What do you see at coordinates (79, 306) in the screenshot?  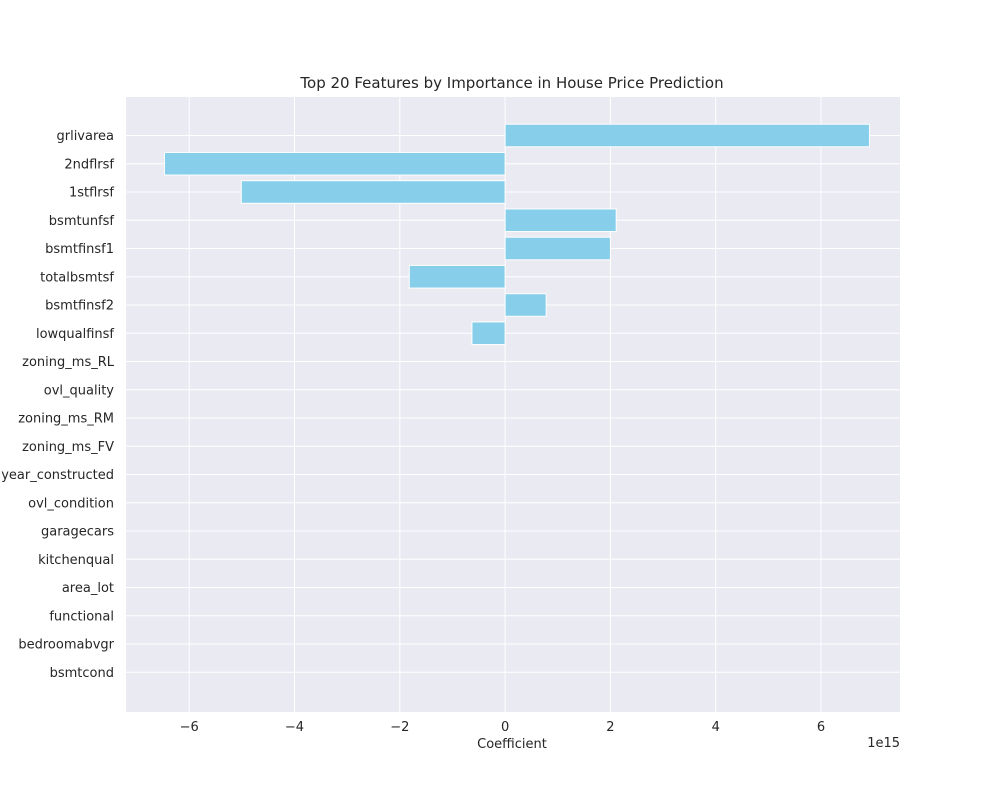 I see `y-tick-label: bsmtfinsf2` at bounding box center [79, 306].